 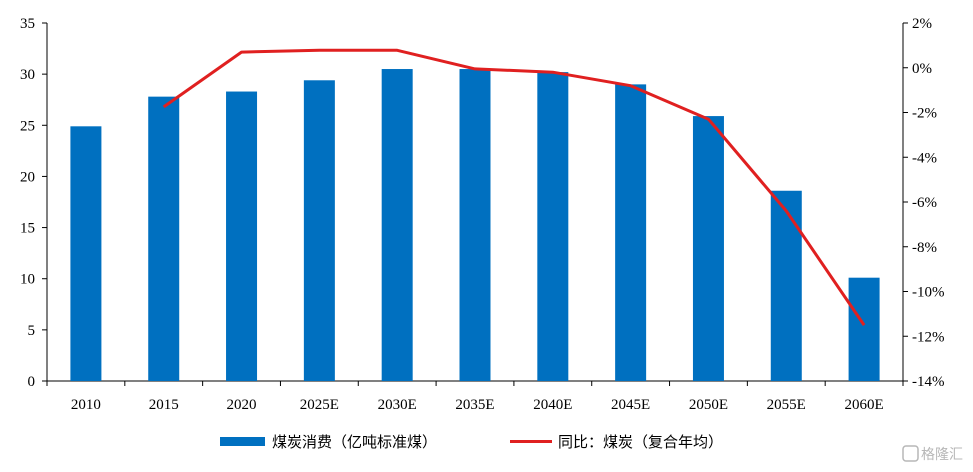 I want to click on x-tick-label: 2050E, so click(x=708, y=405).